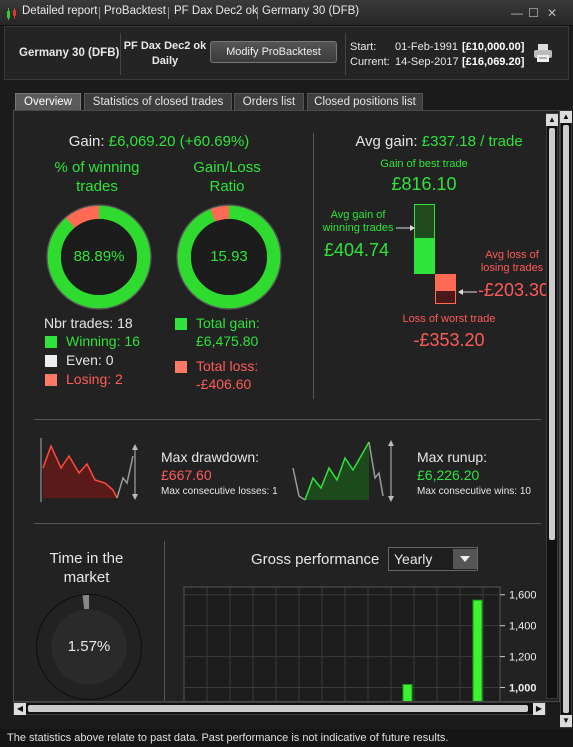 The width and height of the screenshot is (573, 747). I want to click on total-gain-value: £6,475.80, so click(227, 341).